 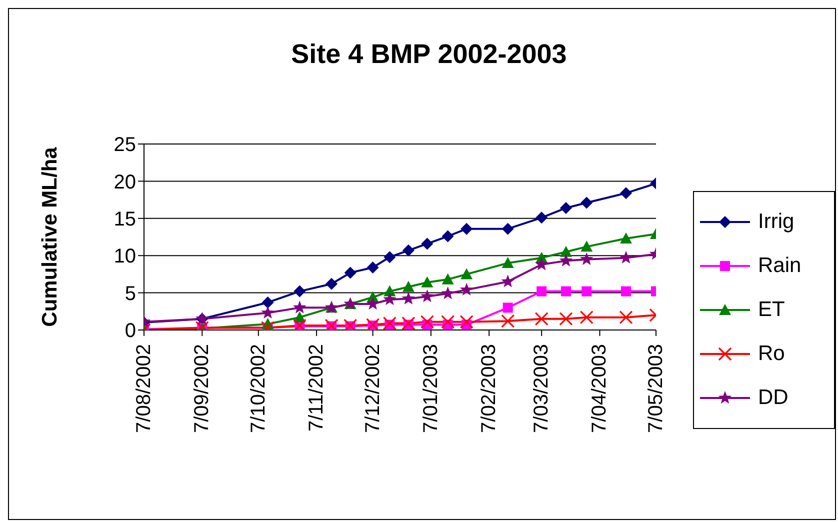 What do you see at coordinates (656, 388) in the screenshot?
I see `x-tick-label: 7/05/2003` at bounding box center [656, 388].